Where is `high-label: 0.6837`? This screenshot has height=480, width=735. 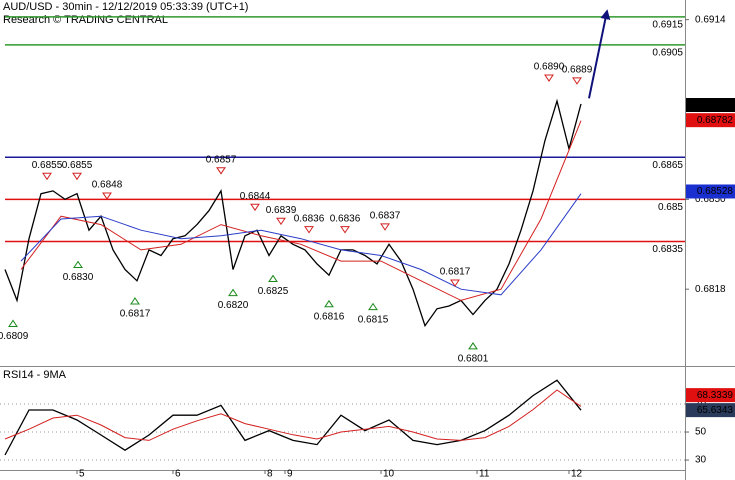
high-label: 0.6837 is located at coordinates (385, 215).